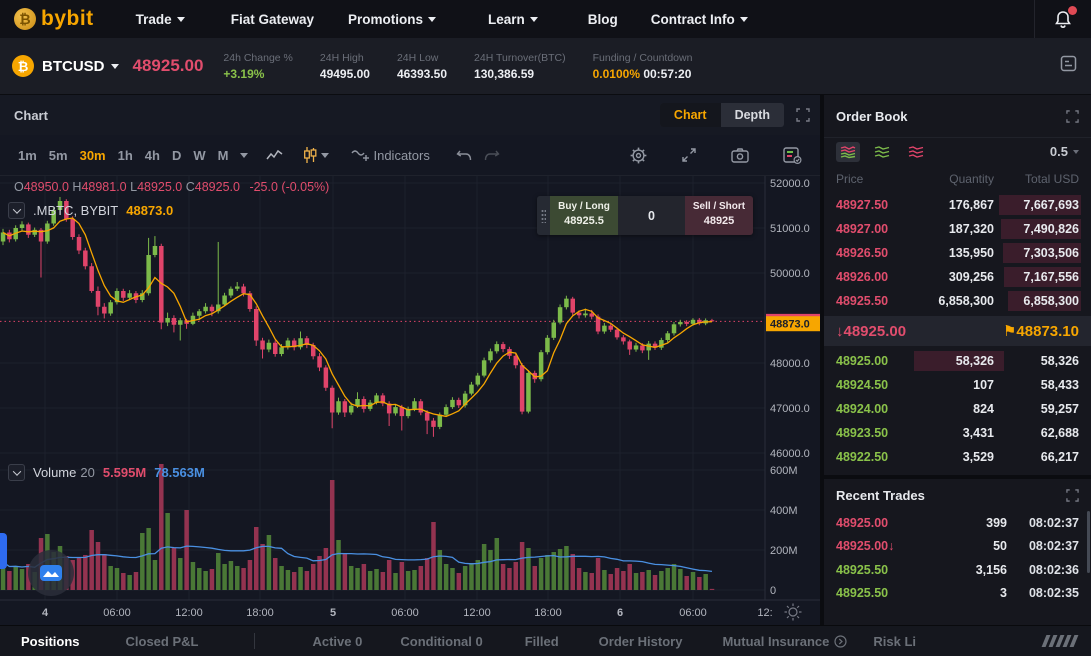  I want to click on recent-trades-expand-button, so click(1072, 495).